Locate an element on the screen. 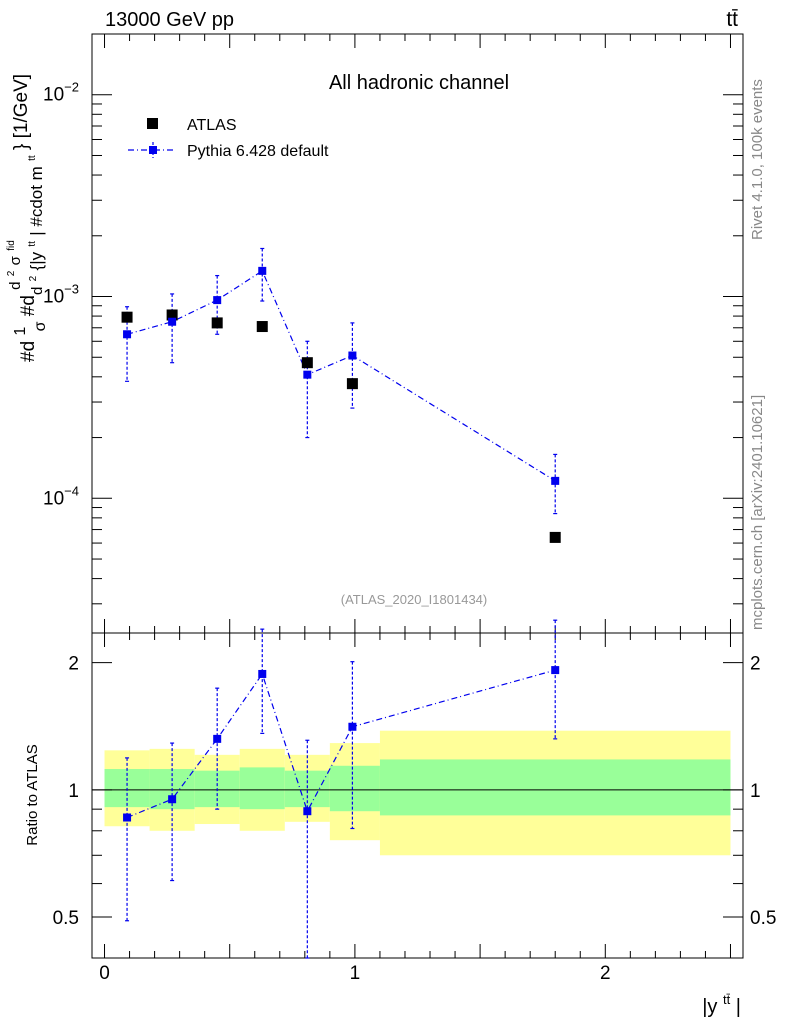 Image resolution: width=786 pixels, height=1024 pixels. main-ytick-label: 10⁻² is located at coordinates (61, 93).